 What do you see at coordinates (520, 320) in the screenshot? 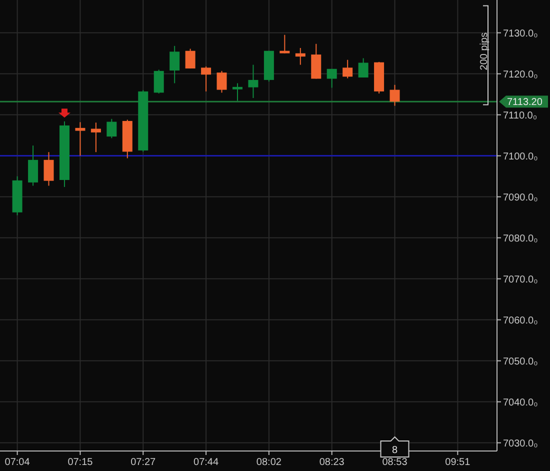
I see `y-tick-label: 7060.0₀` at bounding box center [520, 320].